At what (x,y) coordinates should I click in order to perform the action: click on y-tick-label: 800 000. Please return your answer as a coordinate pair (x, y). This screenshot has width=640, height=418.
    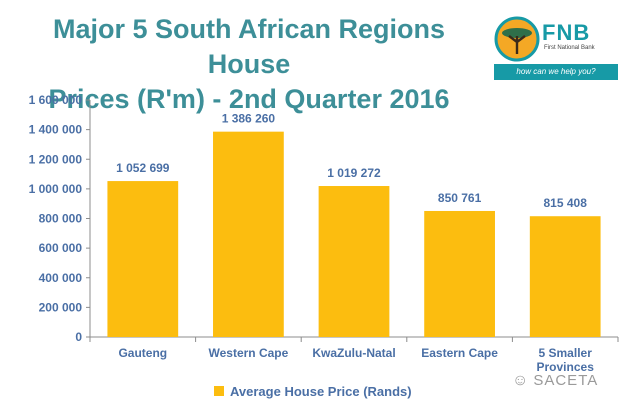
    Looking at the image, I should click on (61, 219).